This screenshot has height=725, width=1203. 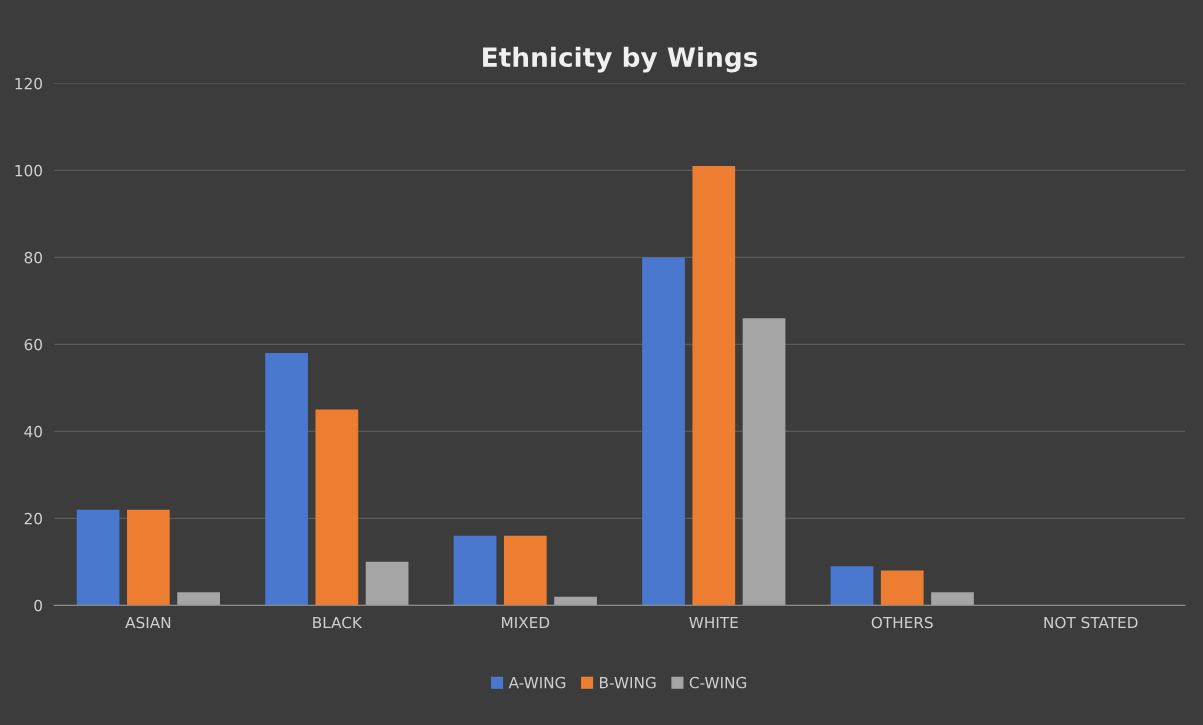 What do you see at coordinates (33, 431) in the screenshot?
I see `y-tick-label: 40` at bounding box center [33, 431].